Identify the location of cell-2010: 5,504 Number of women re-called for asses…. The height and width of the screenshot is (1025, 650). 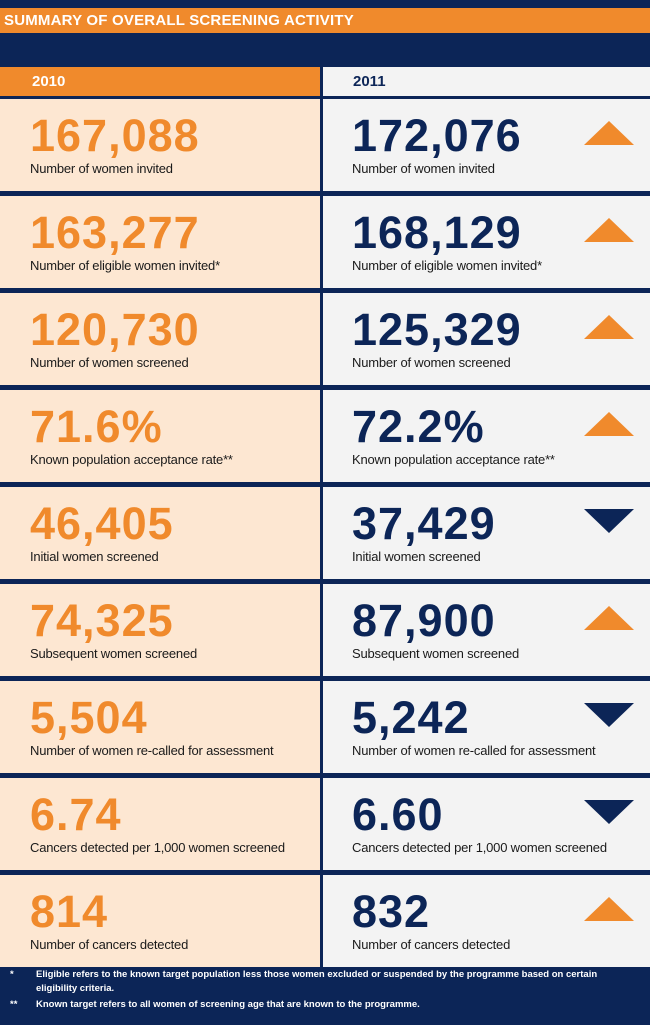
(160, 727).